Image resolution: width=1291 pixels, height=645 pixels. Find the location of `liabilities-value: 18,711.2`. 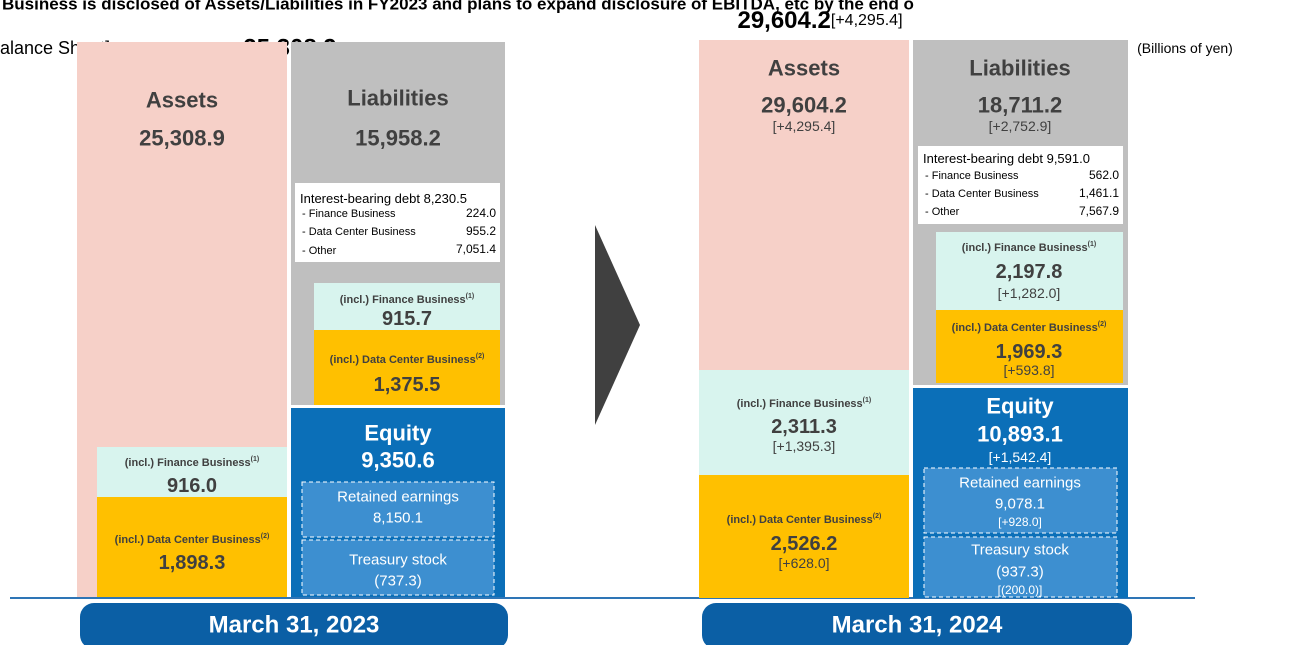

liabilities-value: 18,711.2 is located at coordinates (1020, 105).